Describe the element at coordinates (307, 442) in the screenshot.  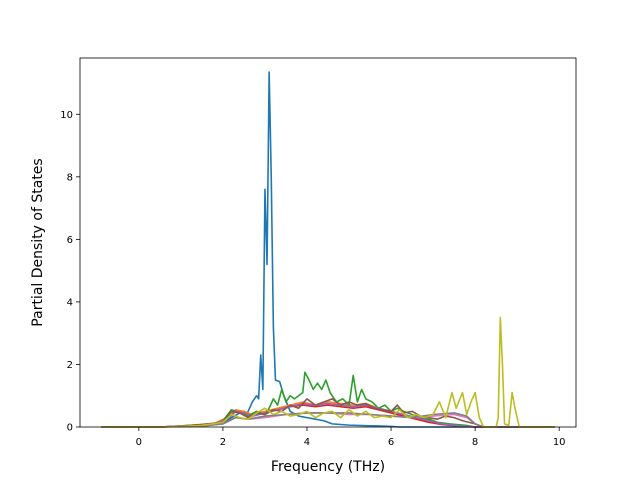
I see `x-tick-label: 4` at that location.